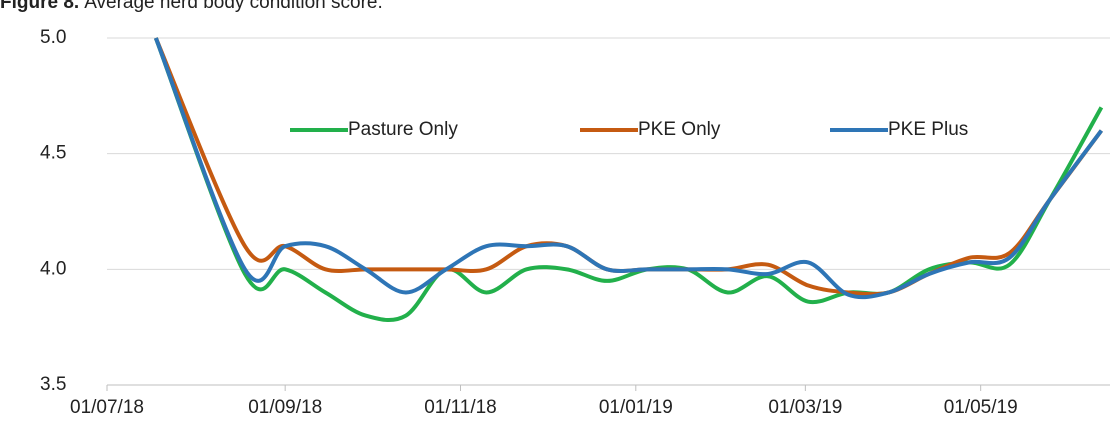  What do you see at coordinates (39, 6) in the screenshot?
I see `title-label: Figure 8.` at bounding box center [39, 6].